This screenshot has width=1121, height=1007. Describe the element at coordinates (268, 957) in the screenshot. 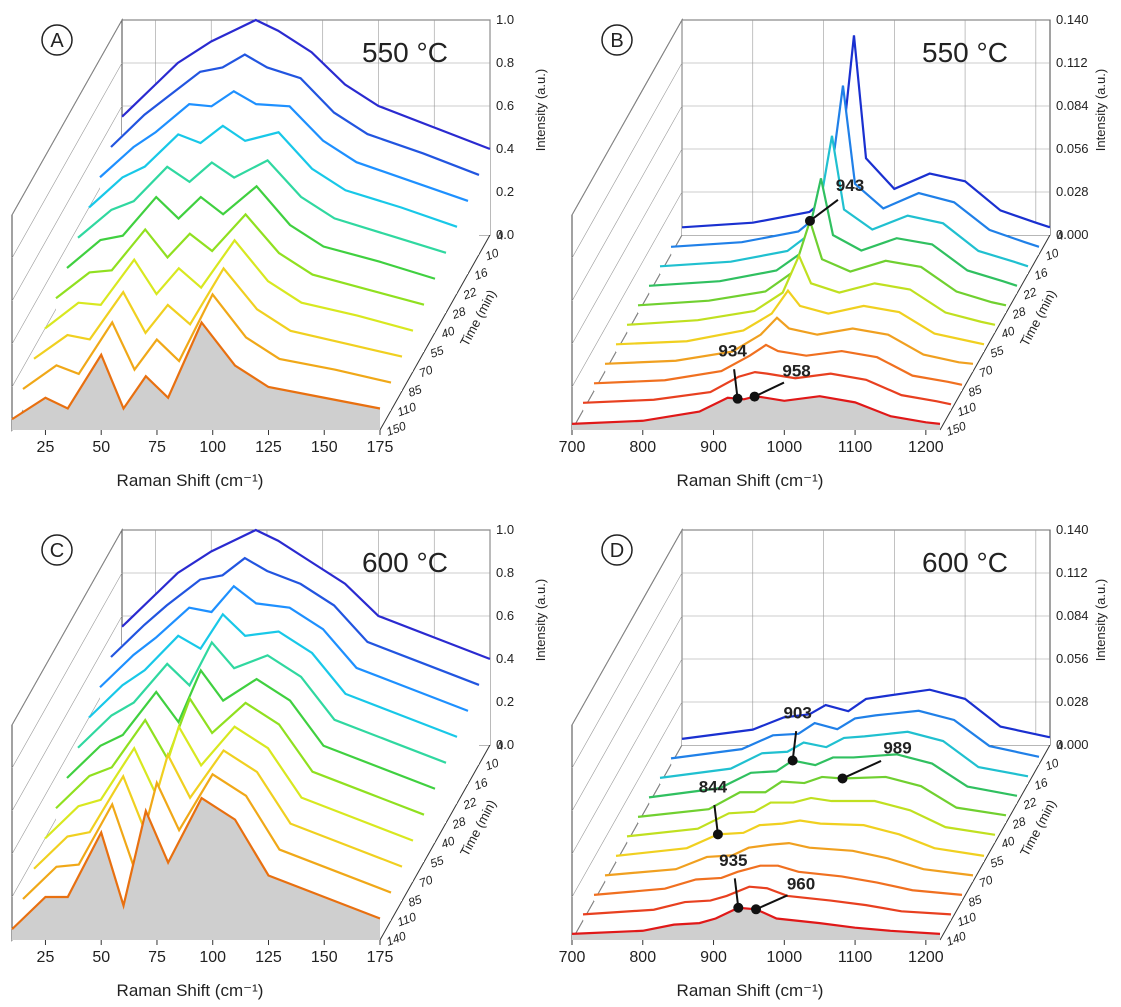

I see `x-tick-label: 125` at that location.